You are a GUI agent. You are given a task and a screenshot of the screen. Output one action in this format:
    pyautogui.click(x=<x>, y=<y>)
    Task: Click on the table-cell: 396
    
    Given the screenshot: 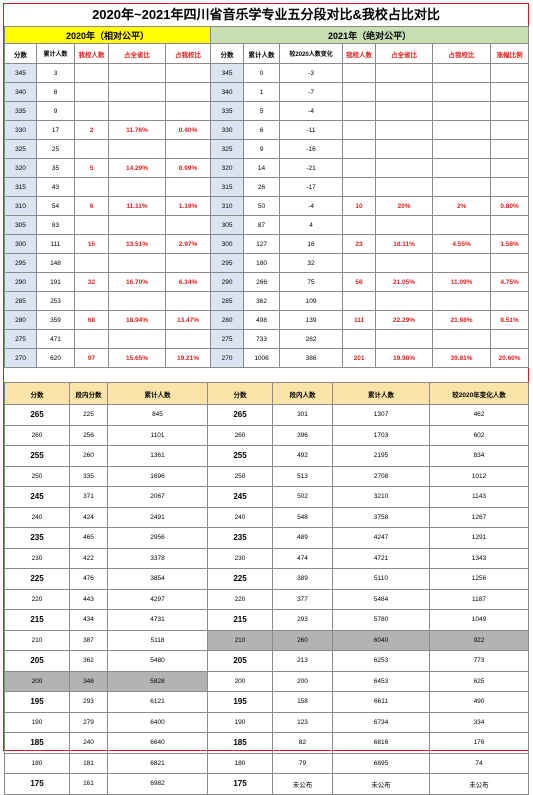 What is the action you would take?
    pyautogui.click(x=302, y=435)
    